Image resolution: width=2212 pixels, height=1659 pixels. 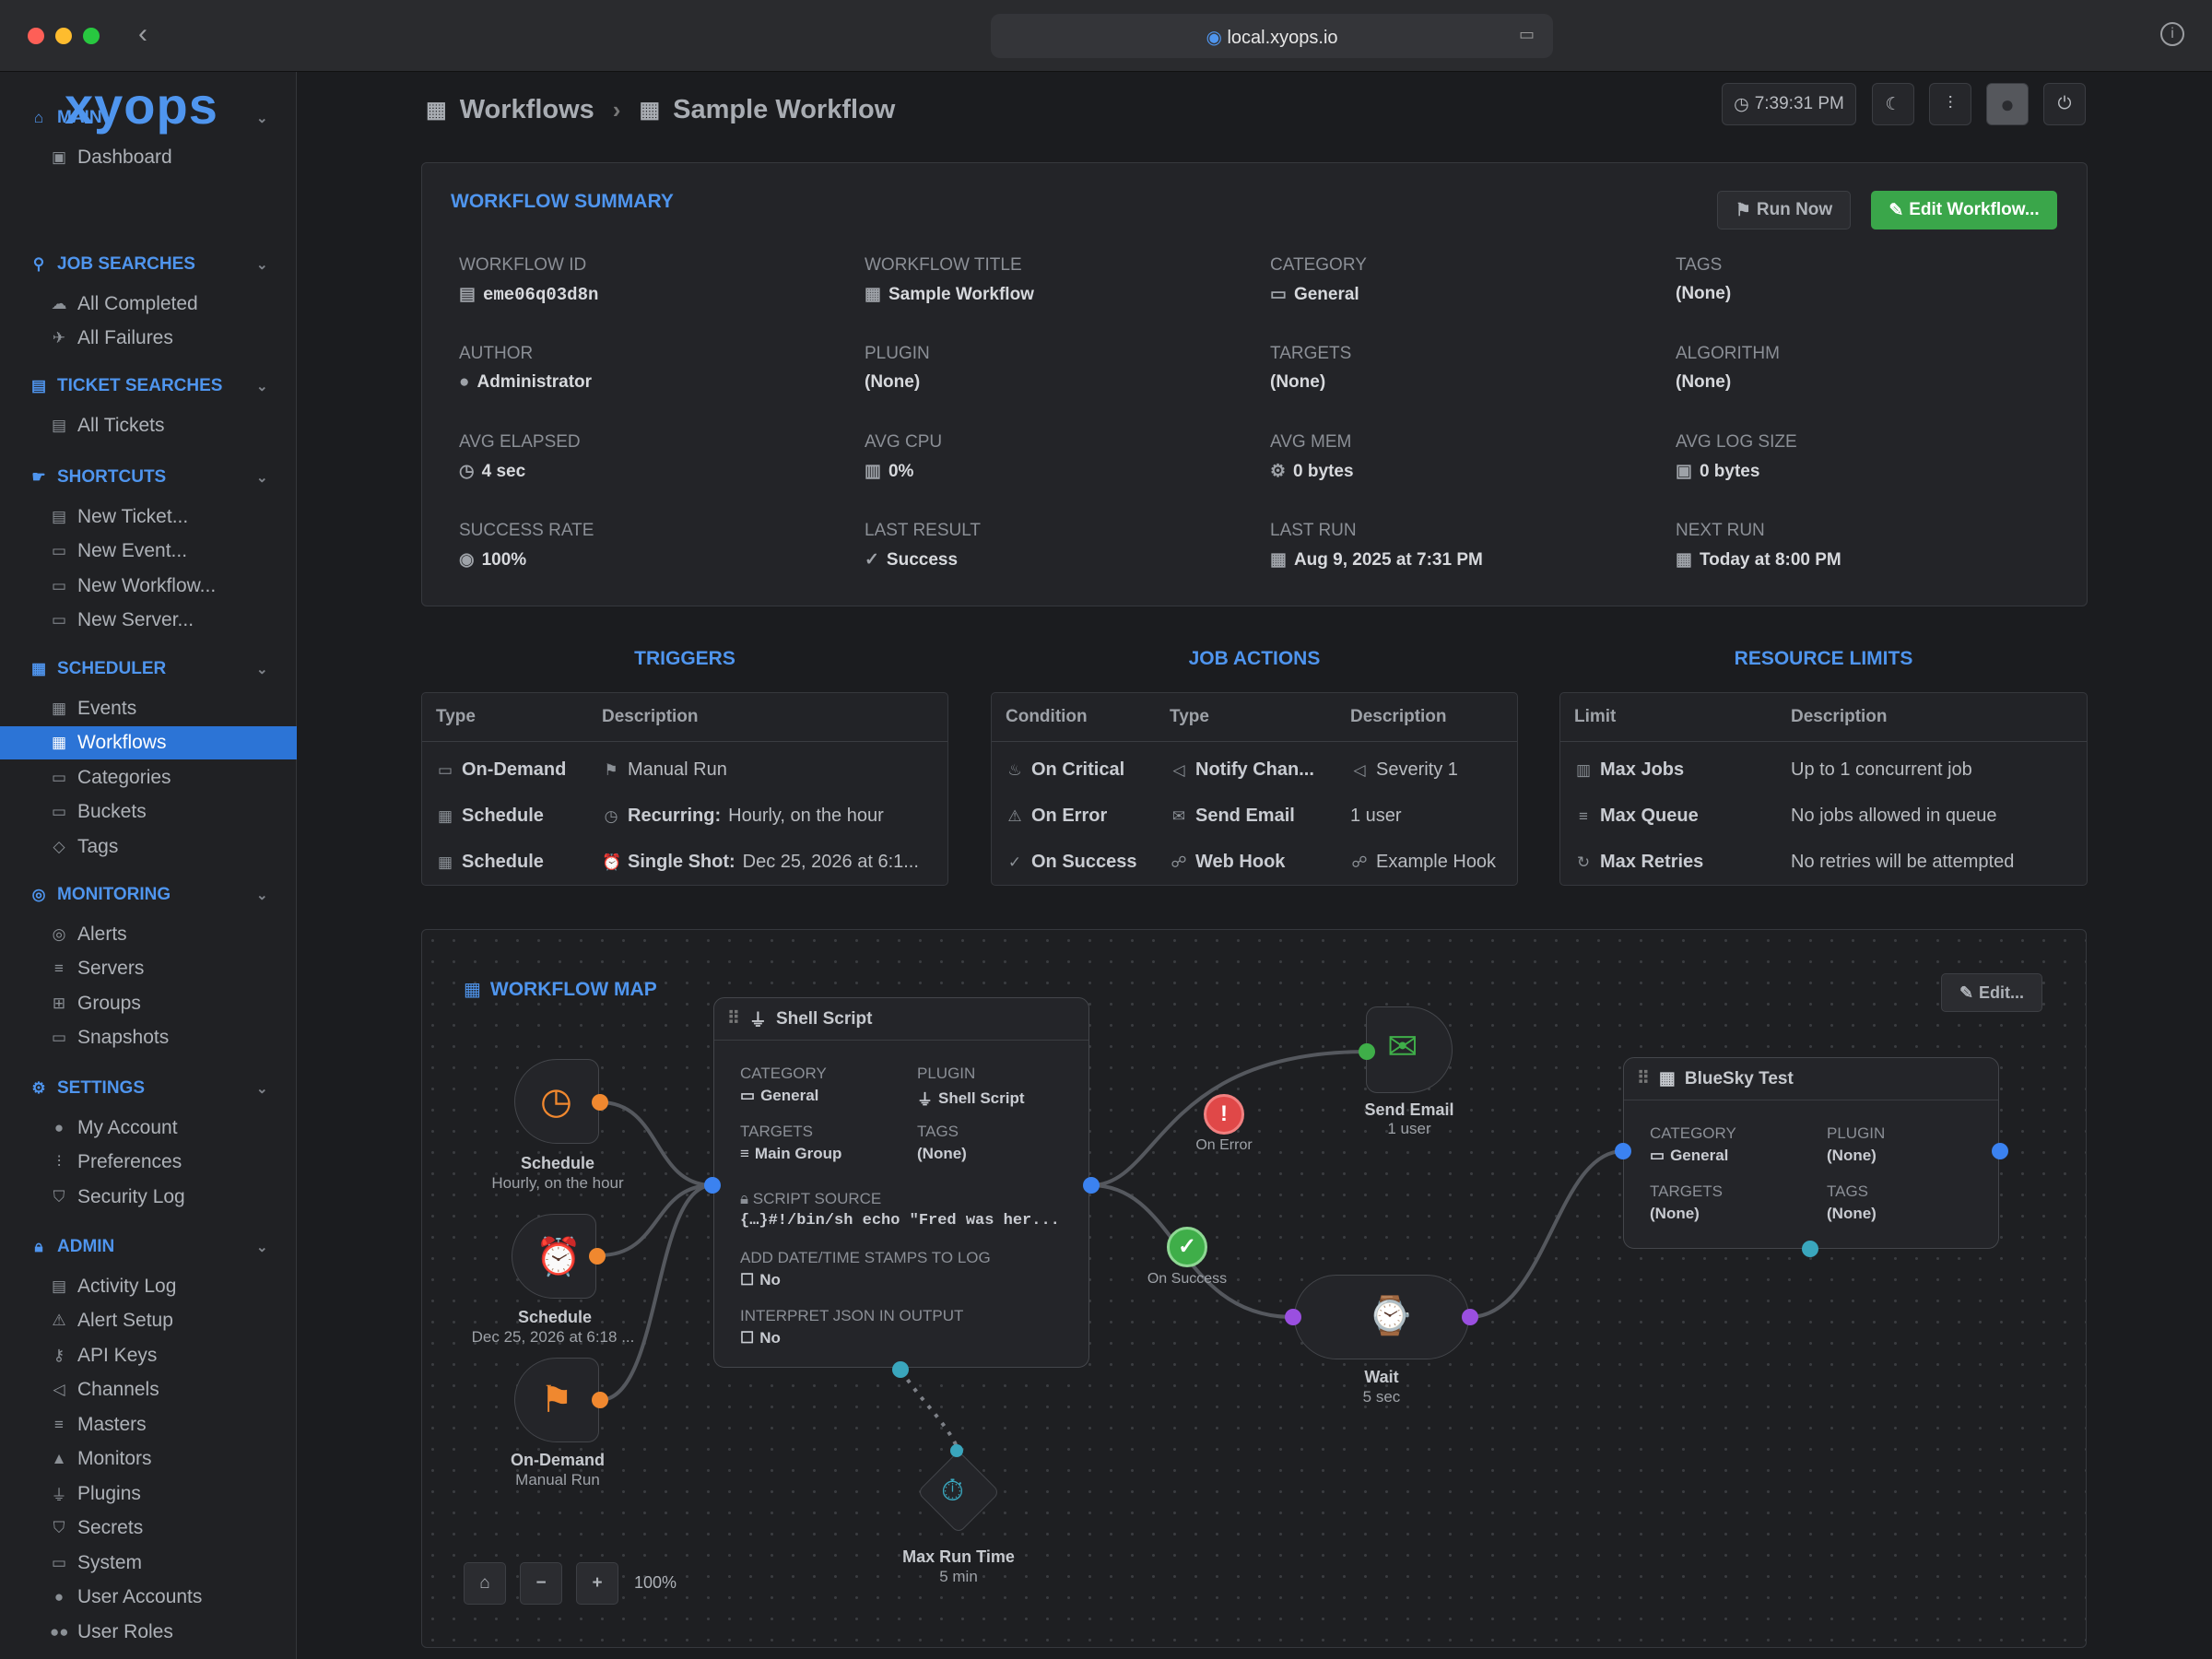 I want to click on sidebar-item-monitors: ▲ Monitors, so click(x=173, y=1459).